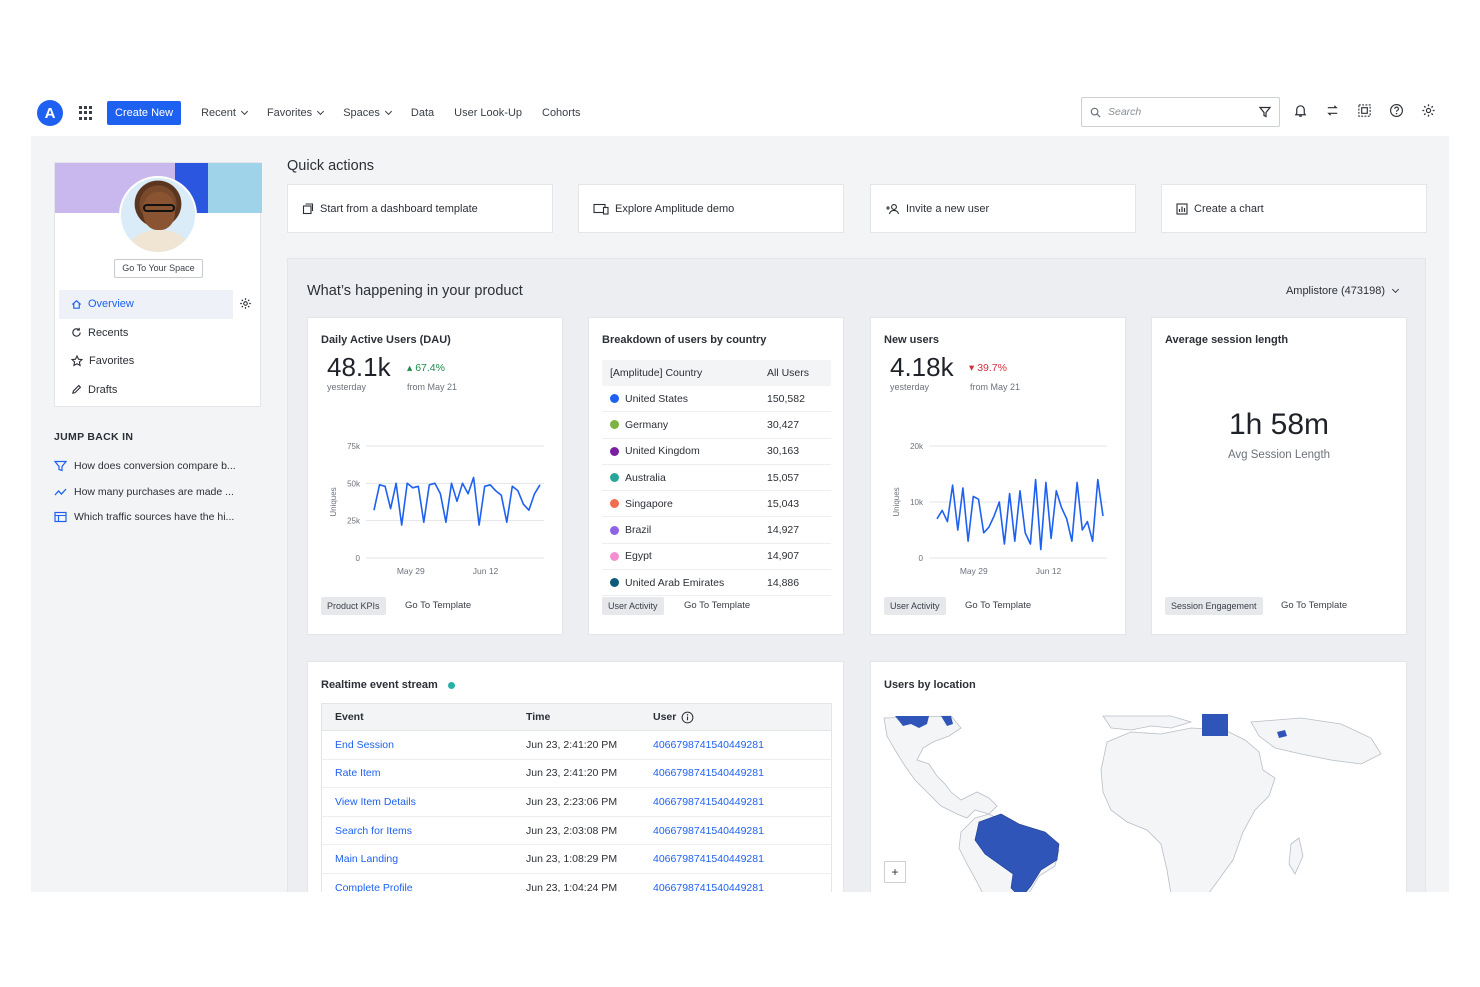 The width and height of the screenshot is (1480, 987). What do you see at coordinates (1294, 208) in the screenshot?
I see `quick-action-create-chart: Create a chart` at bounding box center [1294, 208].